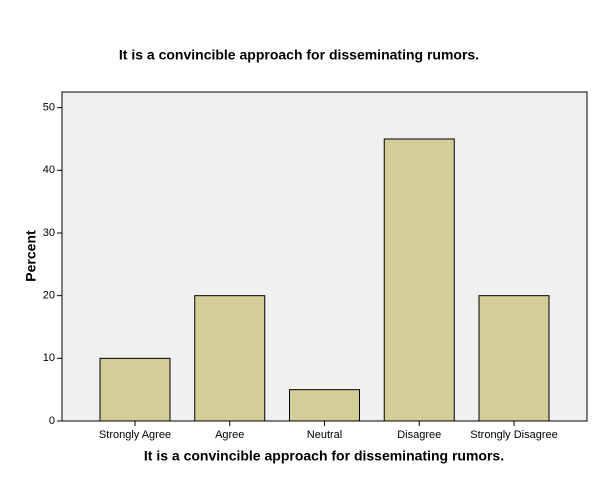 The width and height of the screenshot is (599, 480). Describe the element at coordinates (513, 435) in the screenshot. I see `x-tick-label: Strongly Disagree` at that location.